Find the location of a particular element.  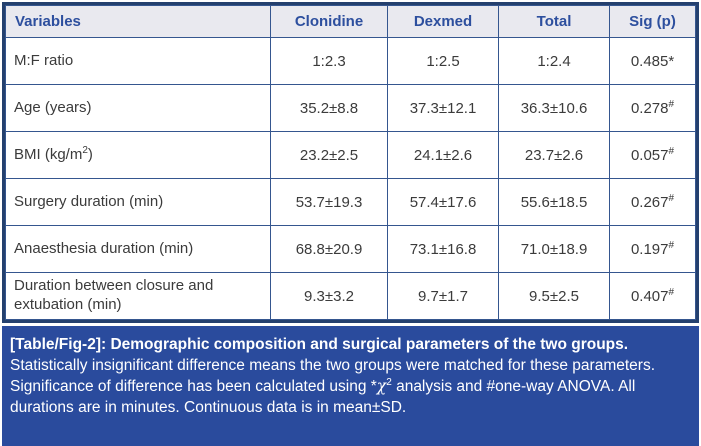

header-row: Variables Clonidine Dexmed Total Sig (p) is located at coordinates (350, 21).